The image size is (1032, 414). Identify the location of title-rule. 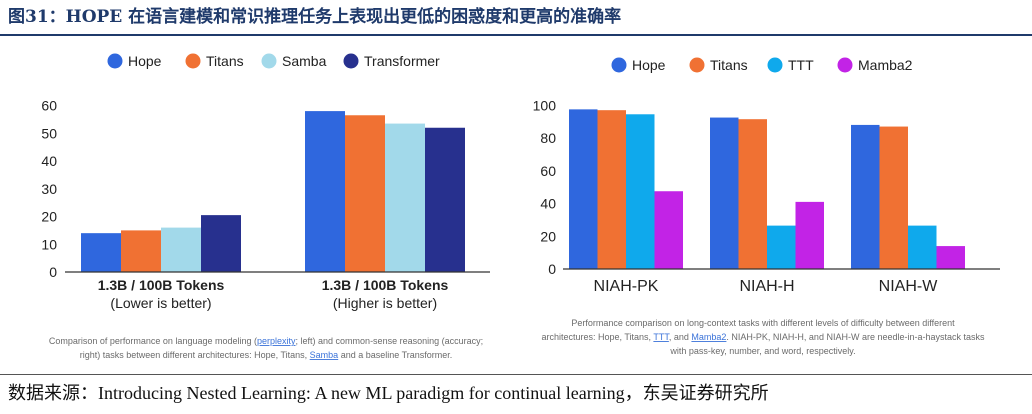
(516, 35).